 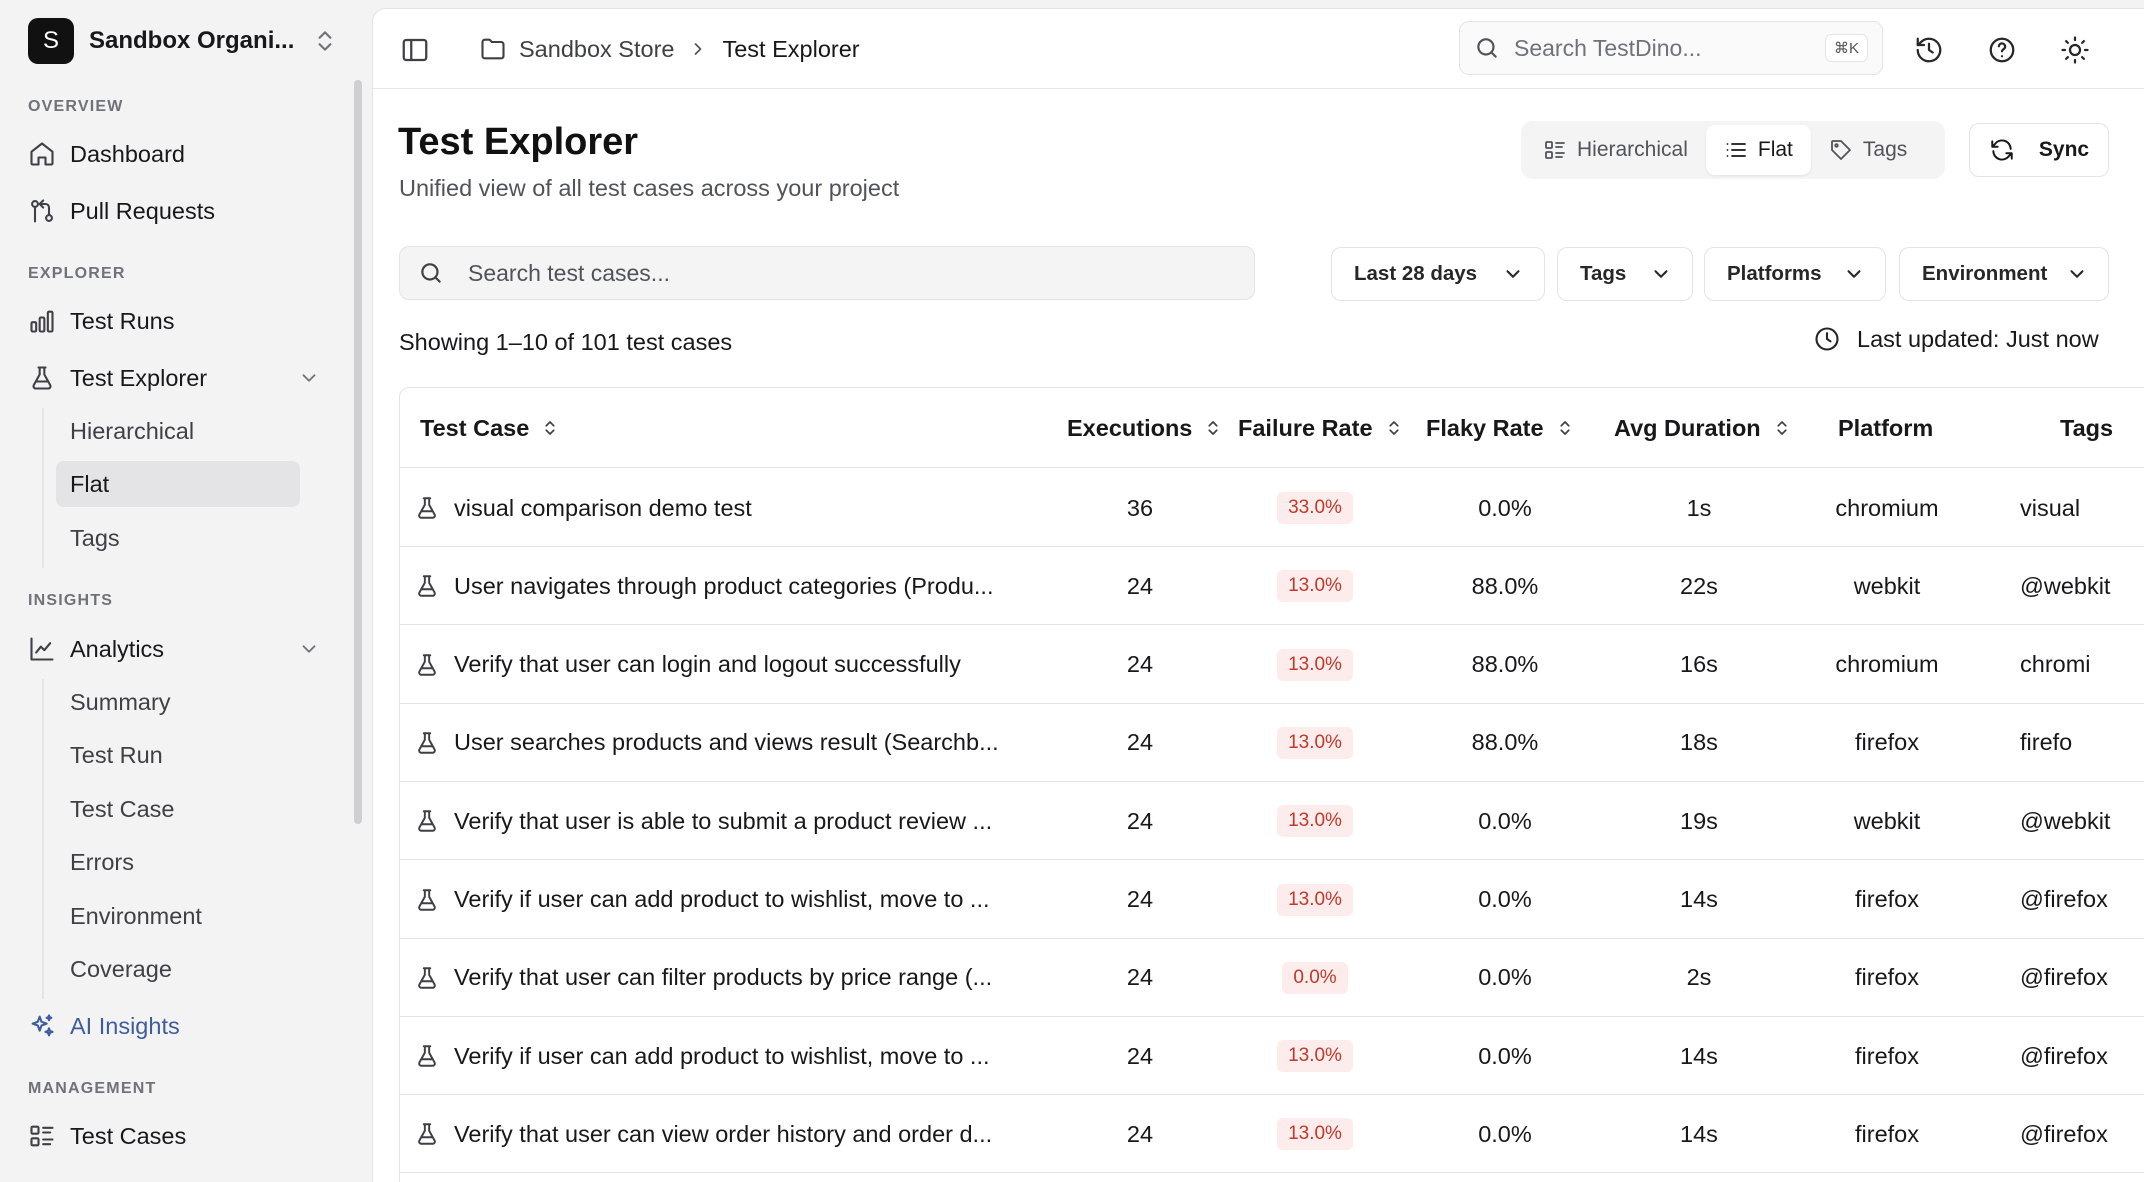 I want to click on tags-filter: Tags, so click(x=1625, y=274).